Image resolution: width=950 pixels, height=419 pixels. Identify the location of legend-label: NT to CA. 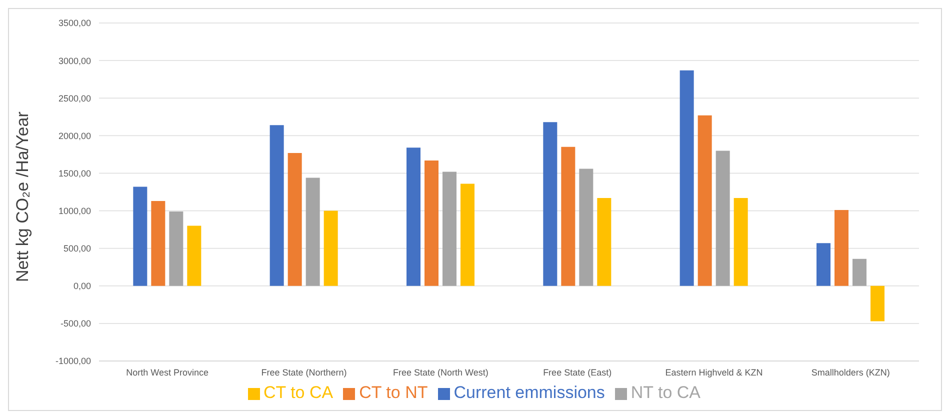
(665, 392).